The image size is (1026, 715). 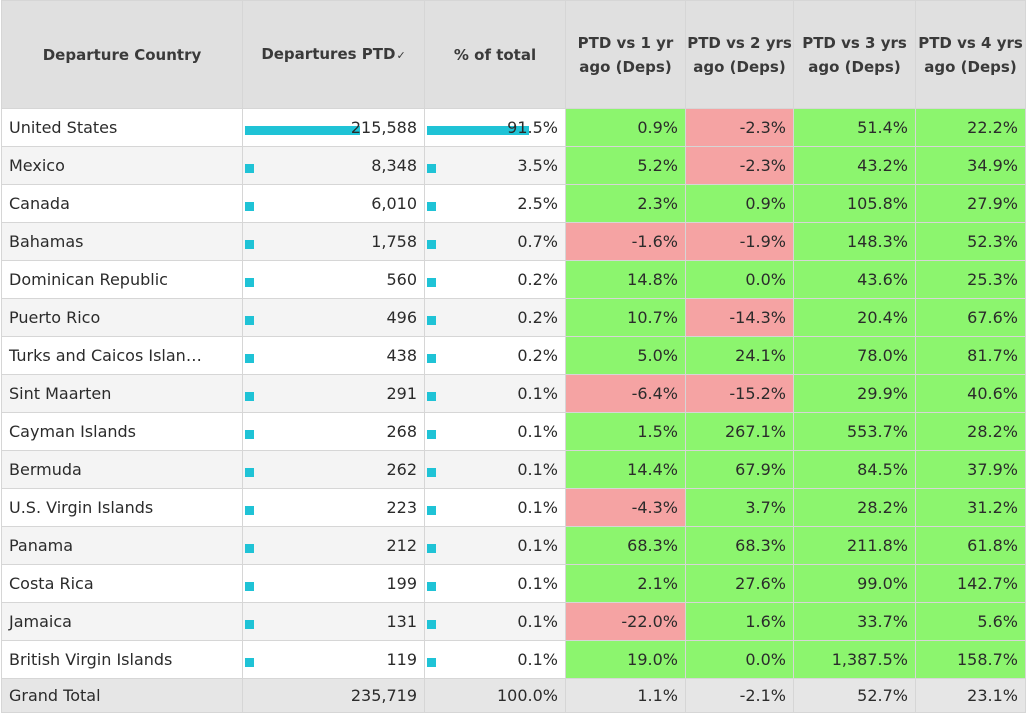 I want to click on departures-cell: 438, so click(x=333, y=355).